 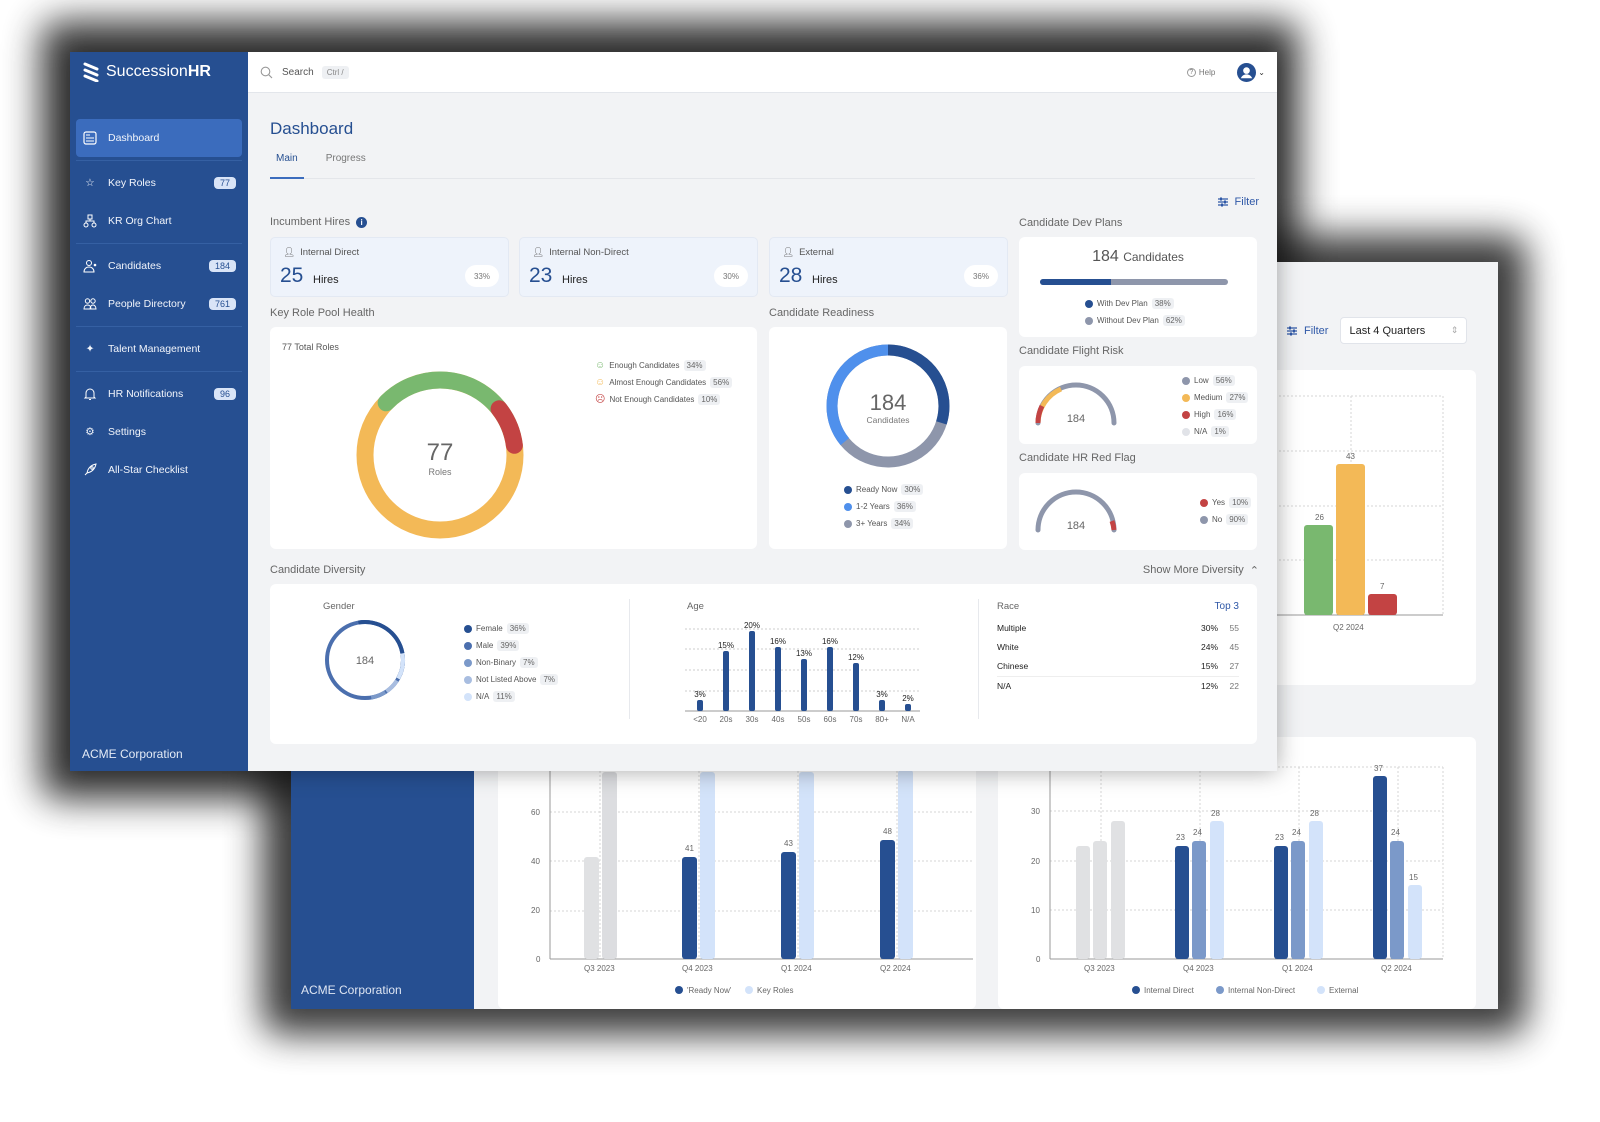 What do you see at coordinates (1191, 72) in the screenshot?
I see `help-icon: ?` at bounding box center [1191, 72].